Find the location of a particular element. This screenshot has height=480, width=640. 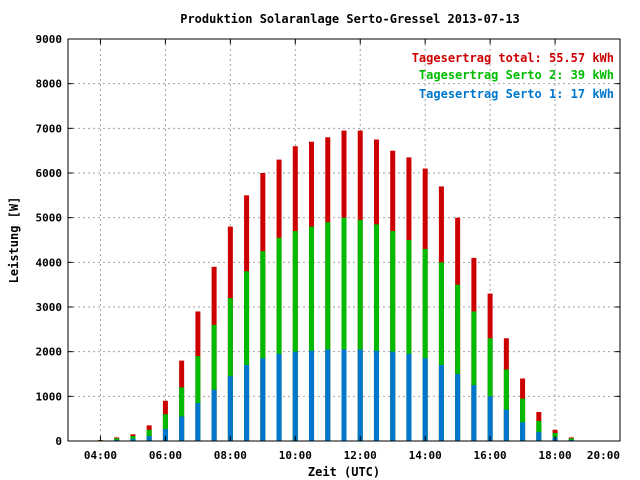

x-tick-label: 10:00 is located at coordinates (295, 455).